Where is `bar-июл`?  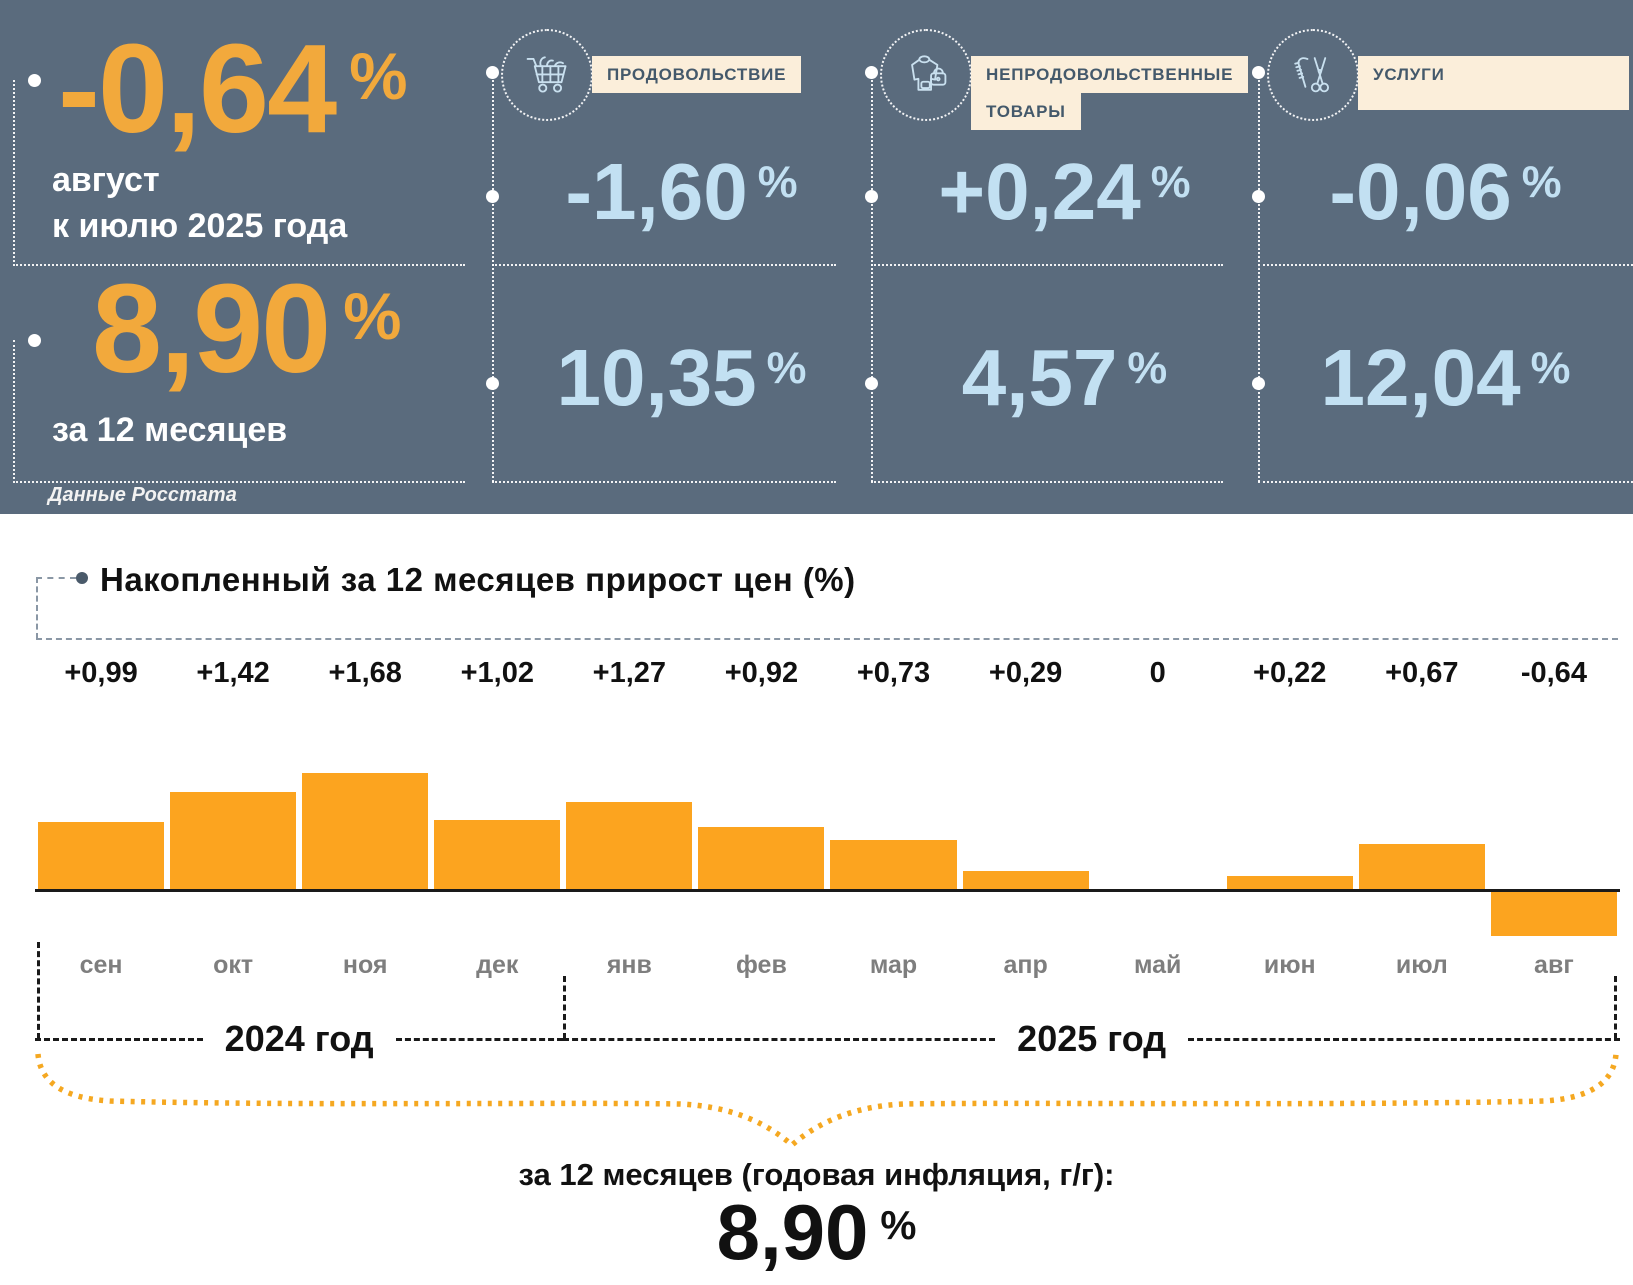 bar-июл is located at coordinates (1421, 867).